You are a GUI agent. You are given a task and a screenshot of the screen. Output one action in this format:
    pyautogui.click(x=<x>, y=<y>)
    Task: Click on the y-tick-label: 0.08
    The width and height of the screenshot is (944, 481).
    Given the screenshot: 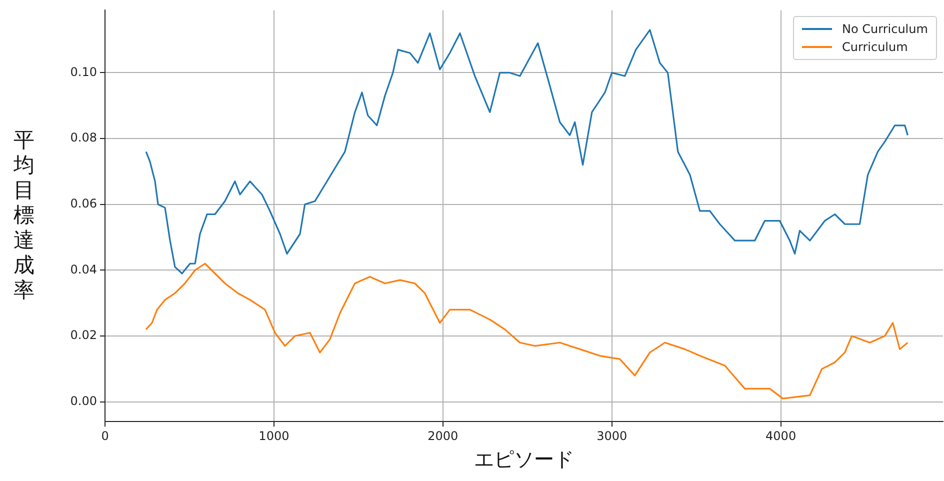 What is the action you would take?
    pyautogui.click(x=83, y=137)
    